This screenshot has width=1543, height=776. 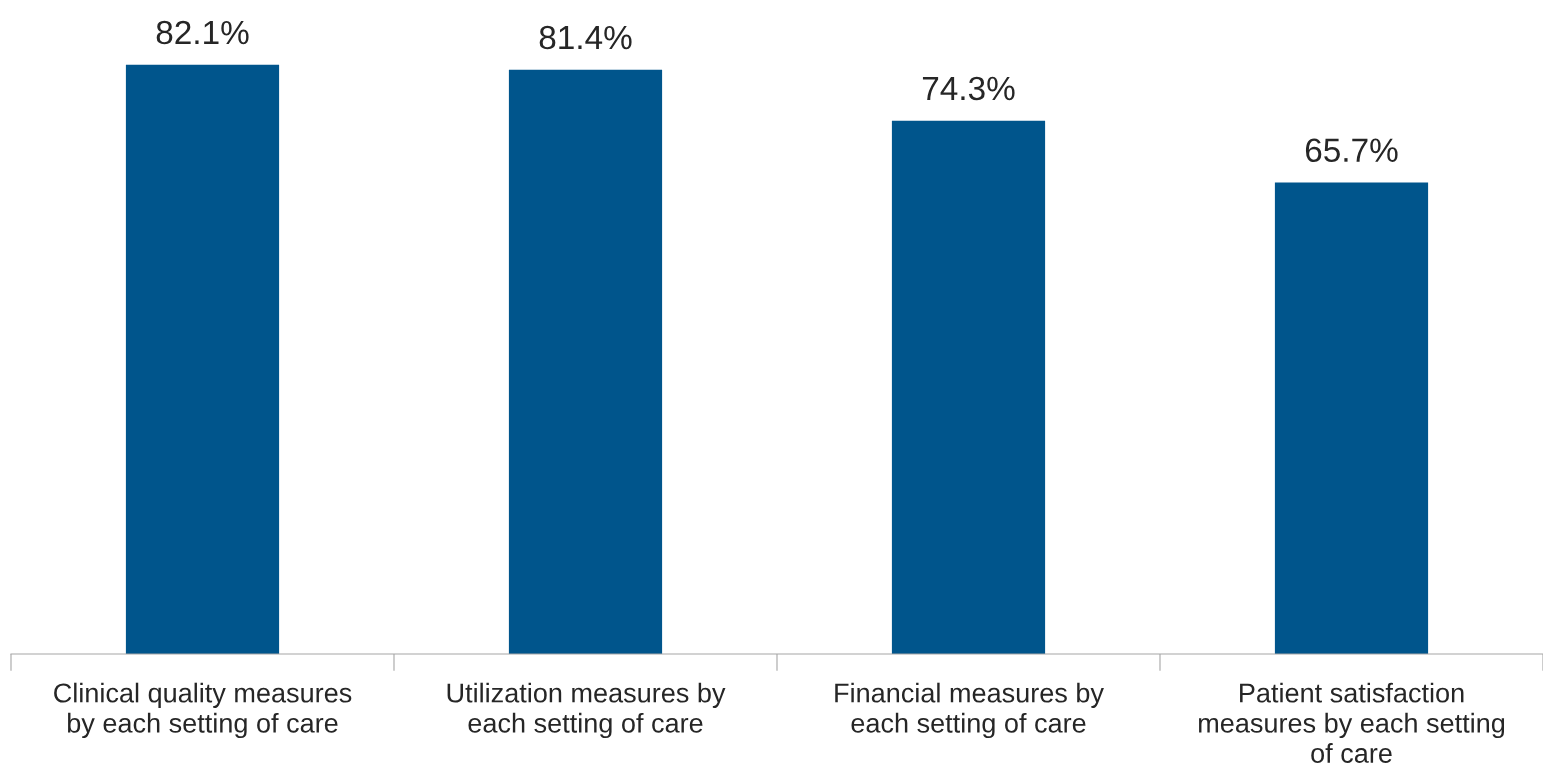 I want to click on x-tick-label: Clinical quality measures by each setting of care, so click(x=203, y=710).